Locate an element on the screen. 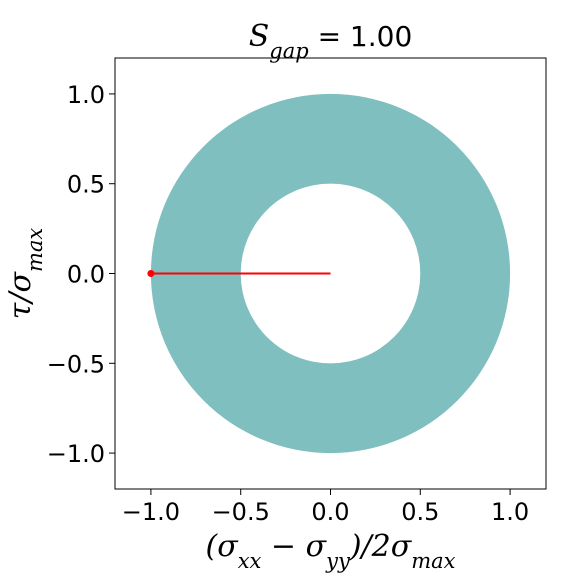 The width and height of the screenshot is (576, 576). x-axis: −1.0 −0.5 0.0 0.5 1.0 is located at coordinates (325, 507).